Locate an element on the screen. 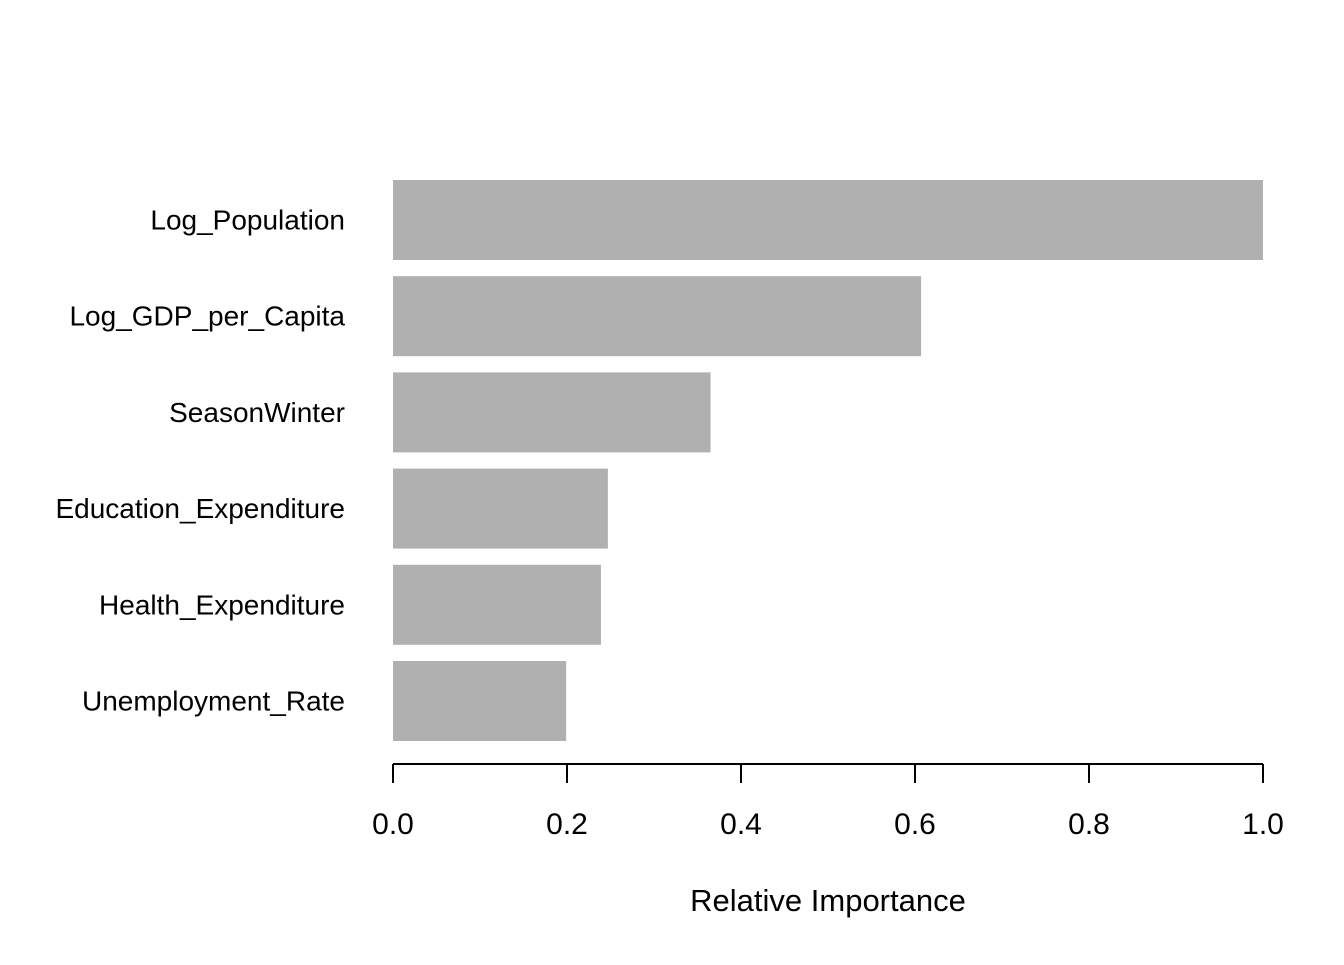 This screenshot has width=1344, height=965. x-axis: 0.0 0.2 0.4 0.6 0.8 1.0 is located at coordinates (828, 802).